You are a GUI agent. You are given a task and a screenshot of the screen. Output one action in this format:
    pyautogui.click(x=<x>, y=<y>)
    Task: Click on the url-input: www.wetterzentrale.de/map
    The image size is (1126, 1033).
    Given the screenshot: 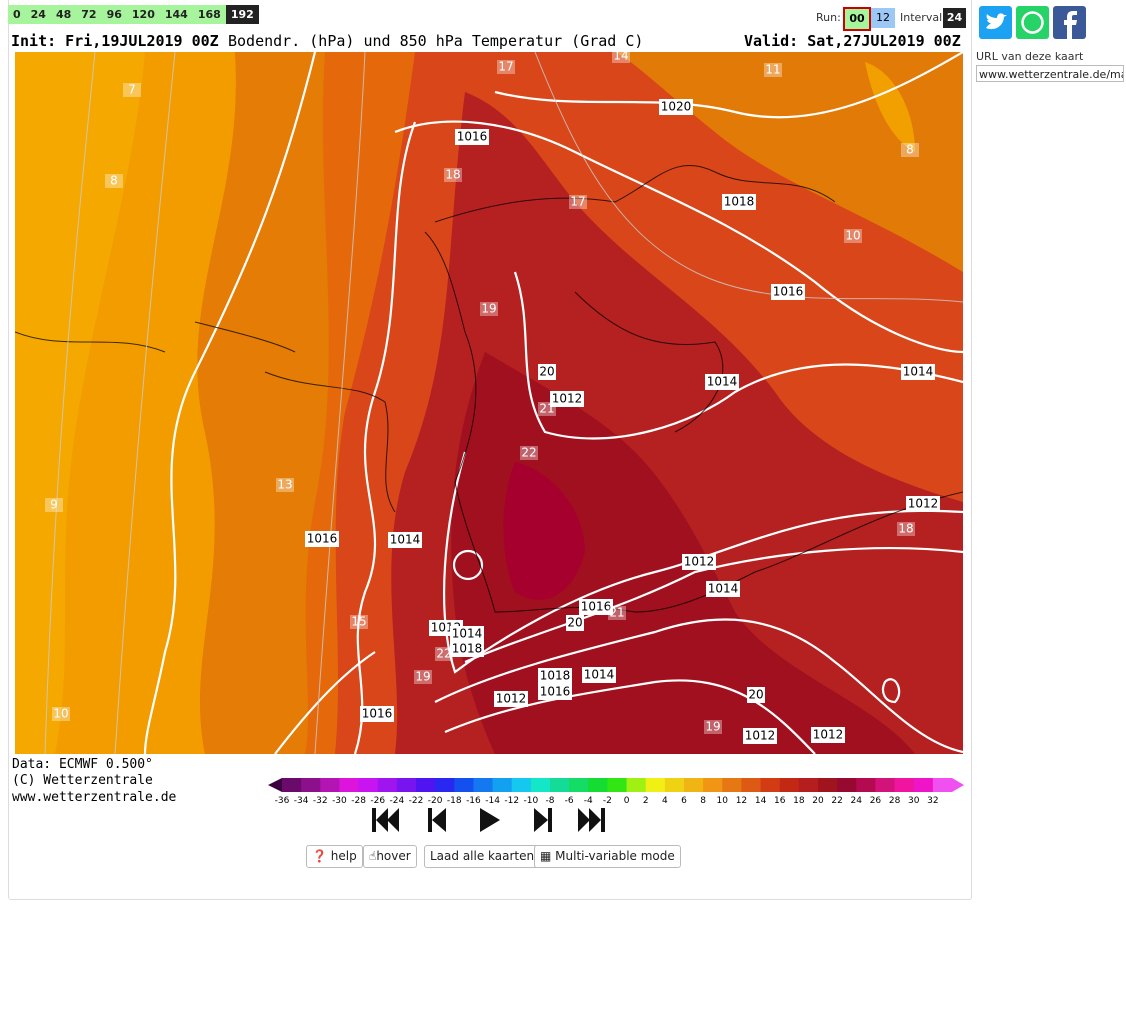 What is the action you would take?
    pyautogui.click(x=1050, y=73)
    